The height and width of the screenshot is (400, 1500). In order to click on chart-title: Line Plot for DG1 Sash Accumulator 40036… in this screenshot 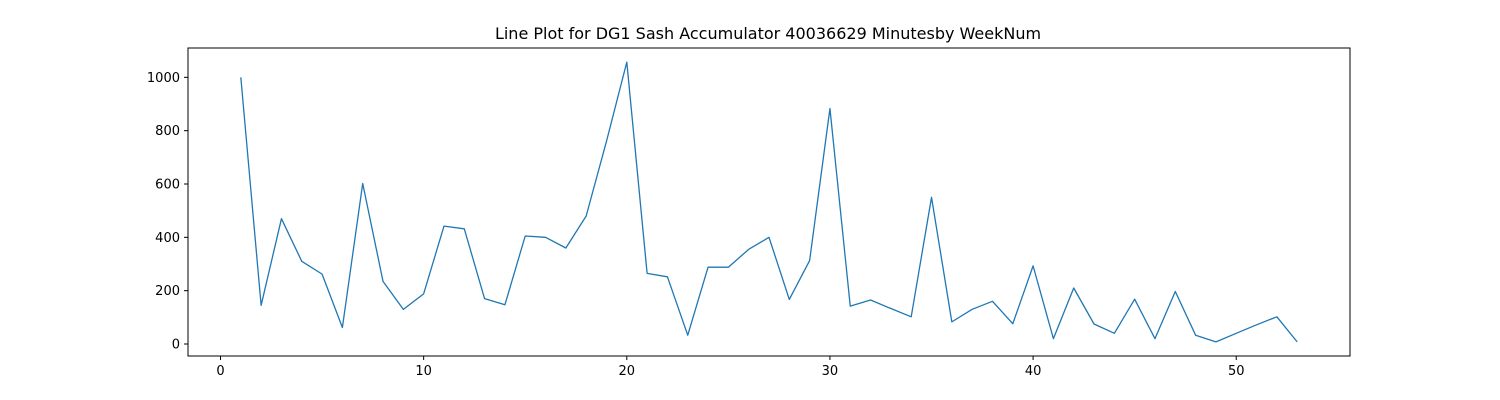, I will do `click(768, 33)`.